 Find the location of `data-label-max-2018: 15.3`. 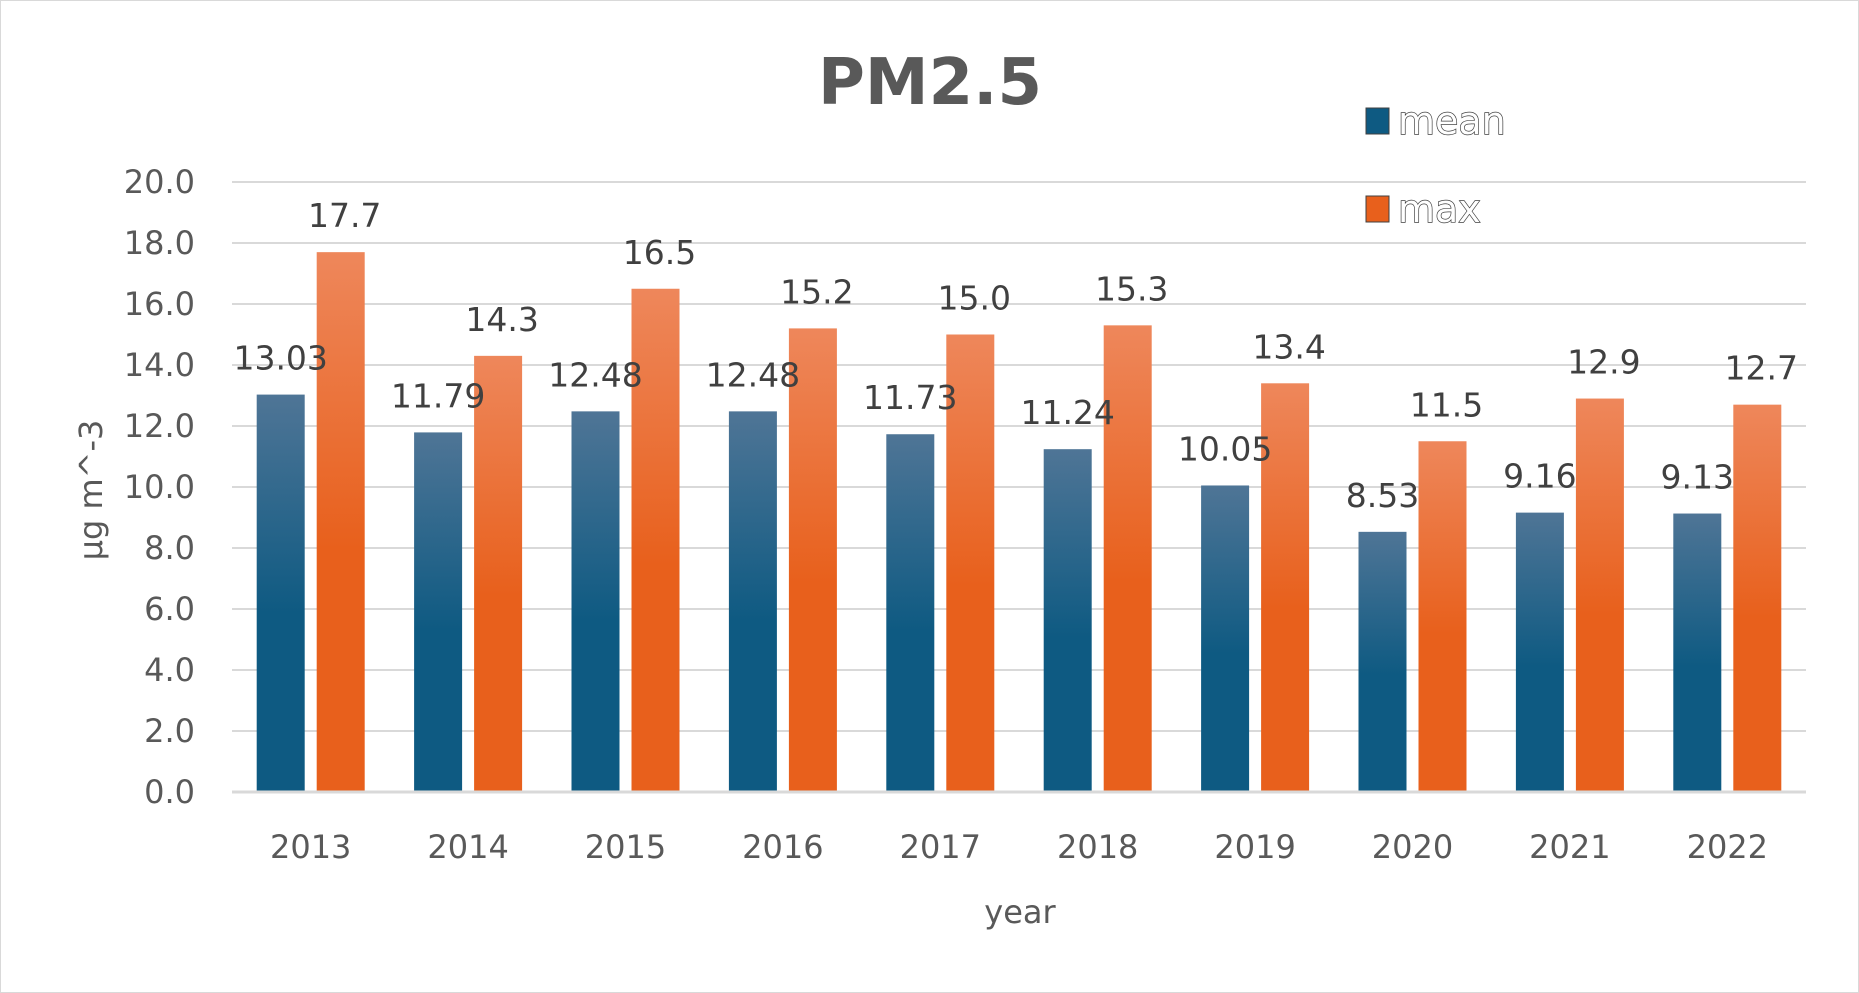

data-label-max-2018: 15.3 is located at coordinates (1131, 288).